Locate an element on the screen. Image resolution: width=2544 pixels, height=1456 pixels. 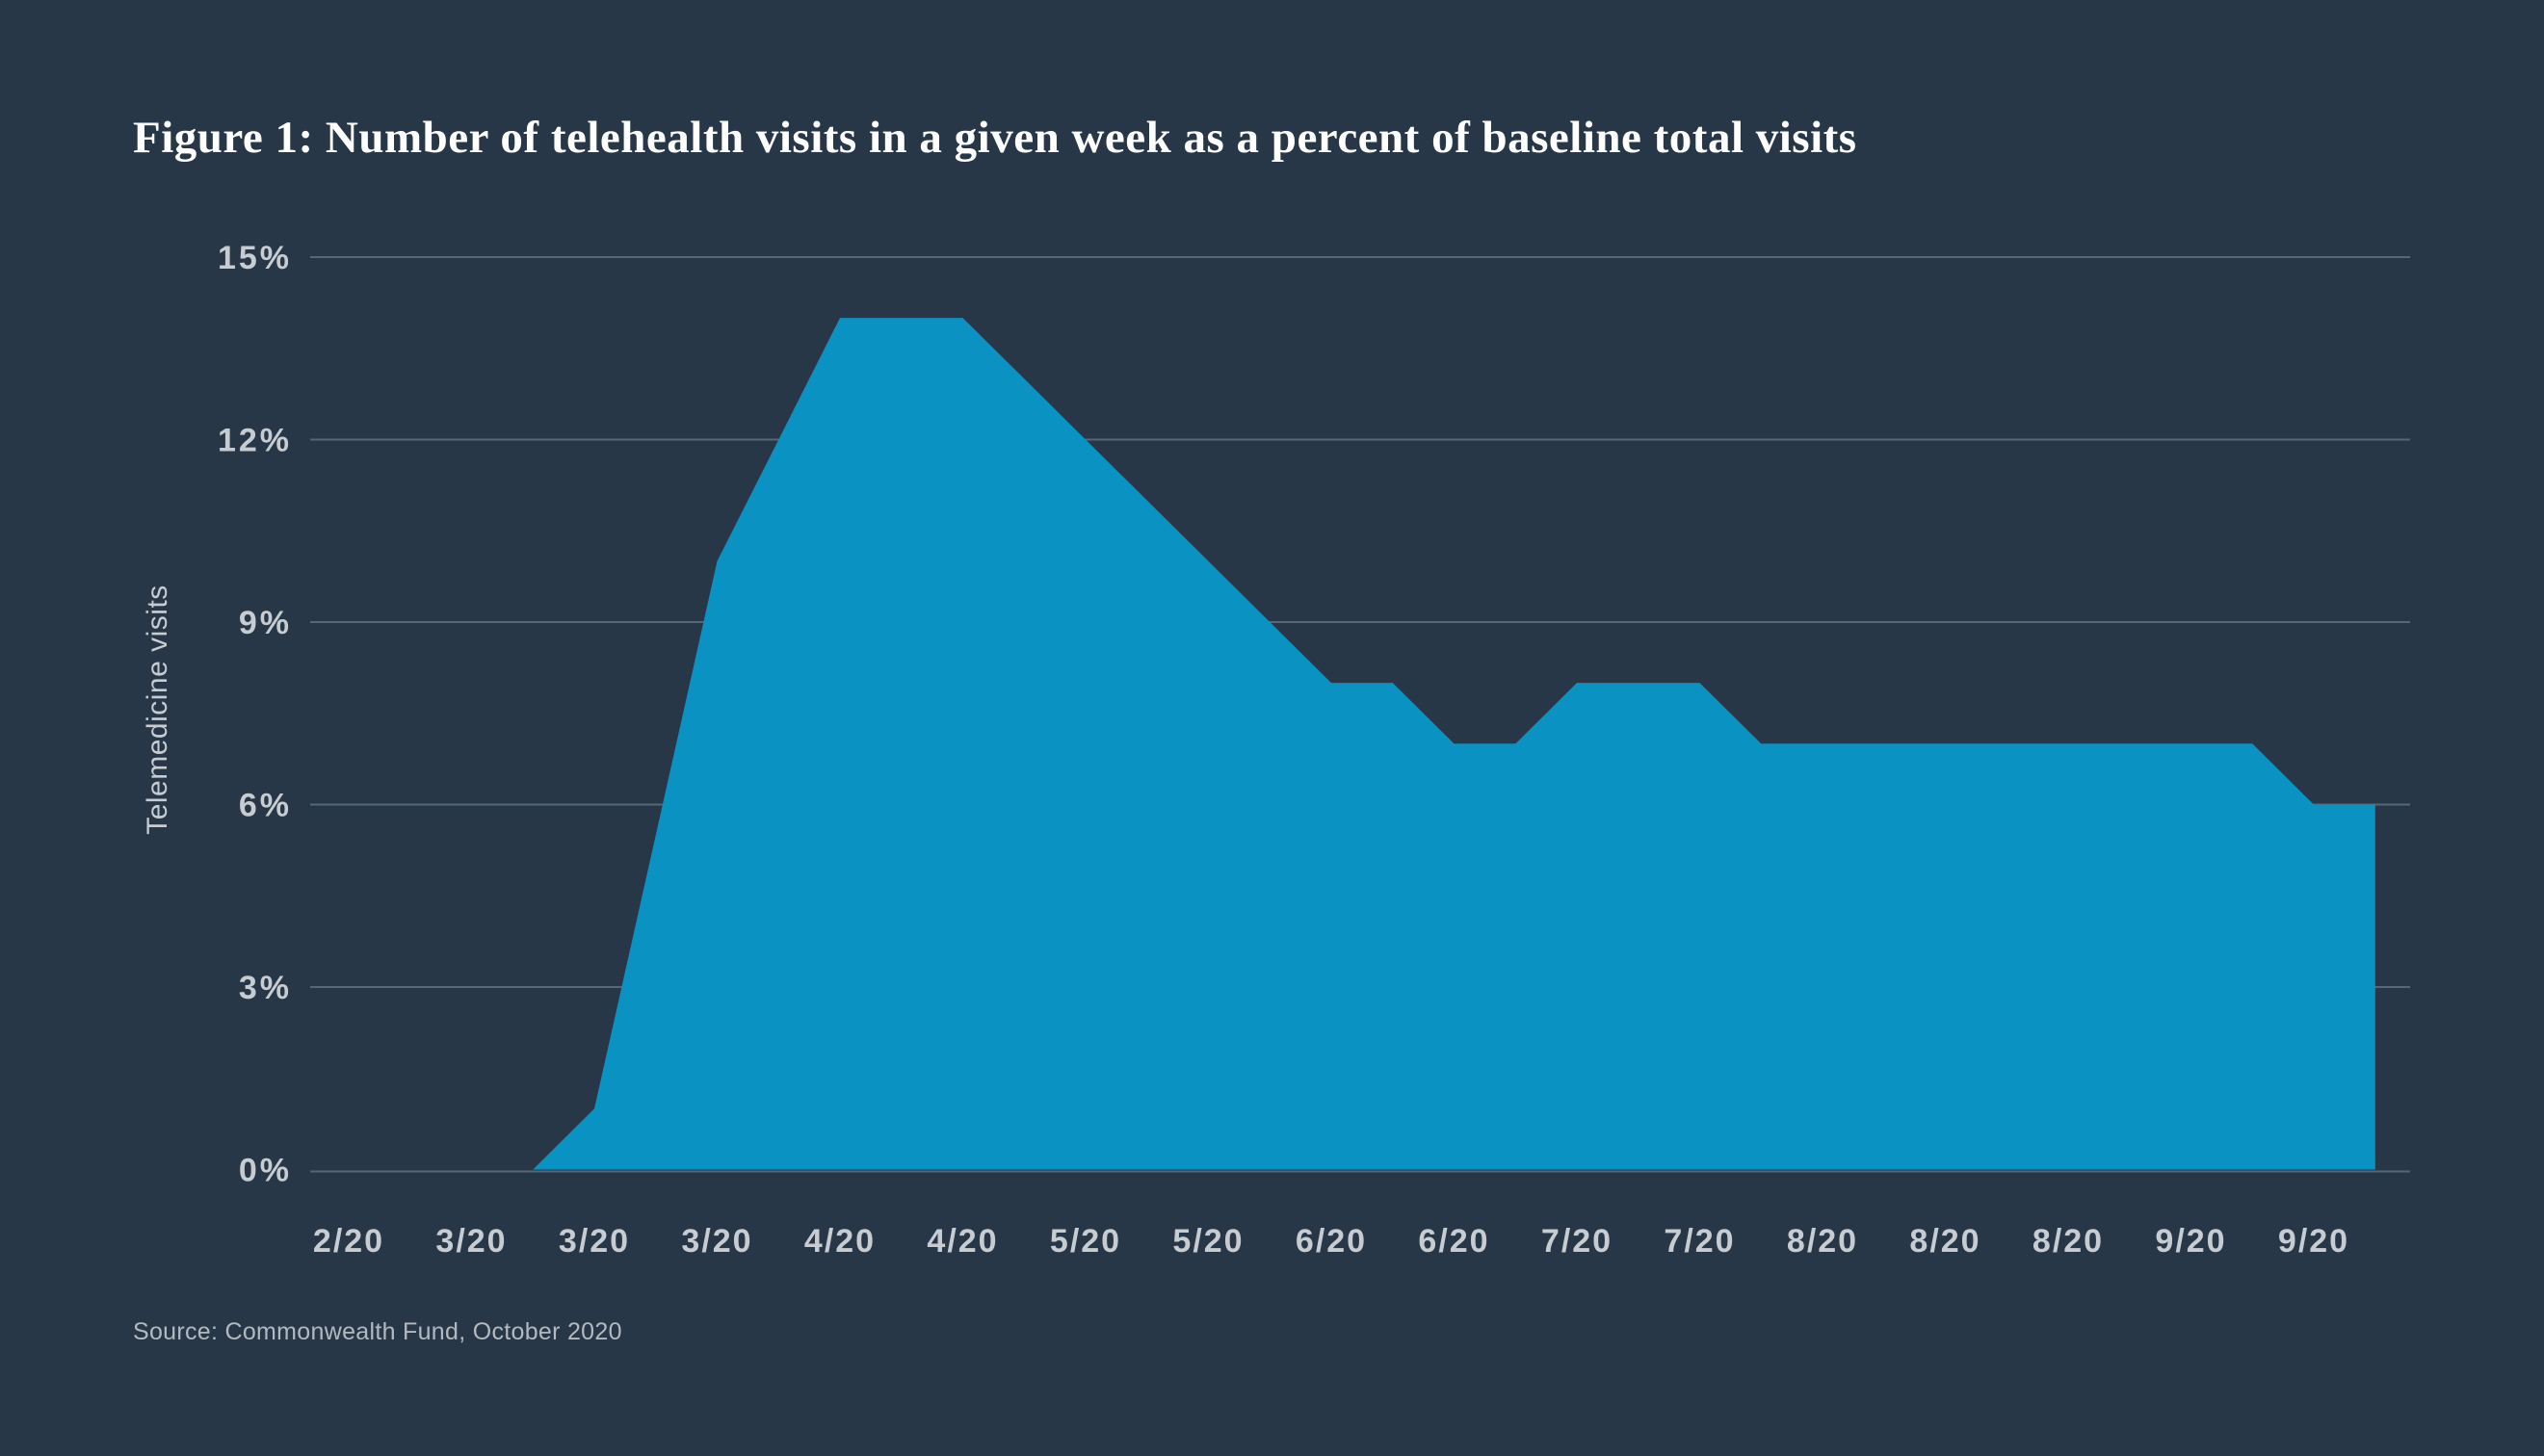
x-tick-label-8: 6/20 is located at coordinates (1331, 1241).